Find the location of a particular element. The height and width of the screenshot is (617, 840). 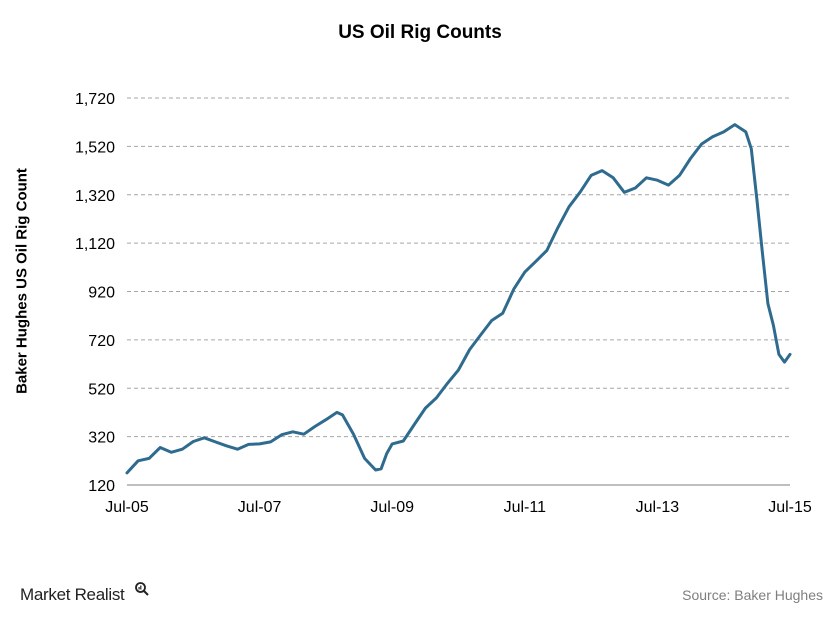

source-note: Source: Baker Hughes is located at coordinates (752, 595).